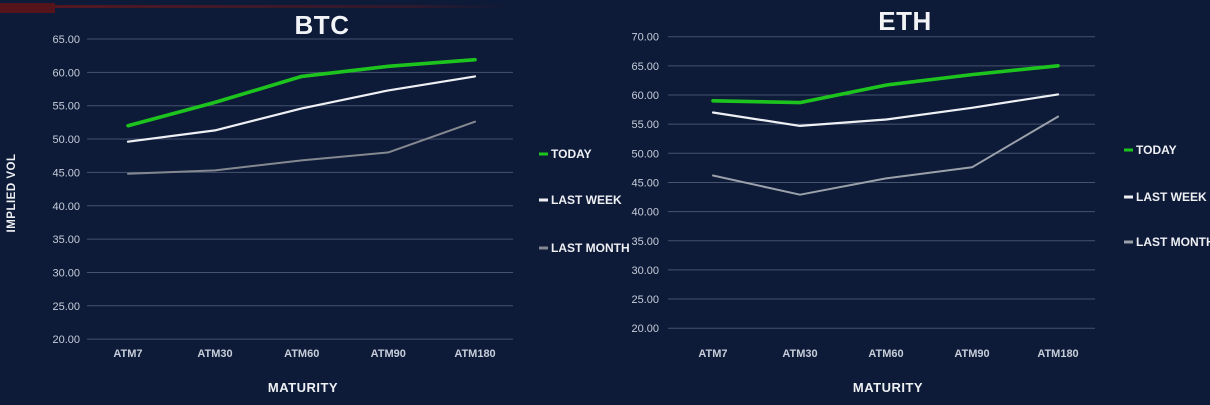  I want to click on btc-x-tick-label: ATM180, so click(474, 354).